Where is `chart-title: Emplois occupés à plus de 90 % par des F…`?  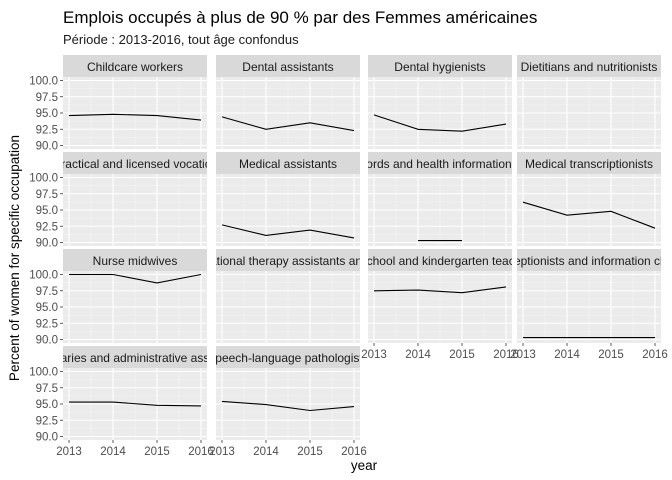
chart-title: Emplois occupés à plus de 90 % par des F… is located at coordinates (300, 17).